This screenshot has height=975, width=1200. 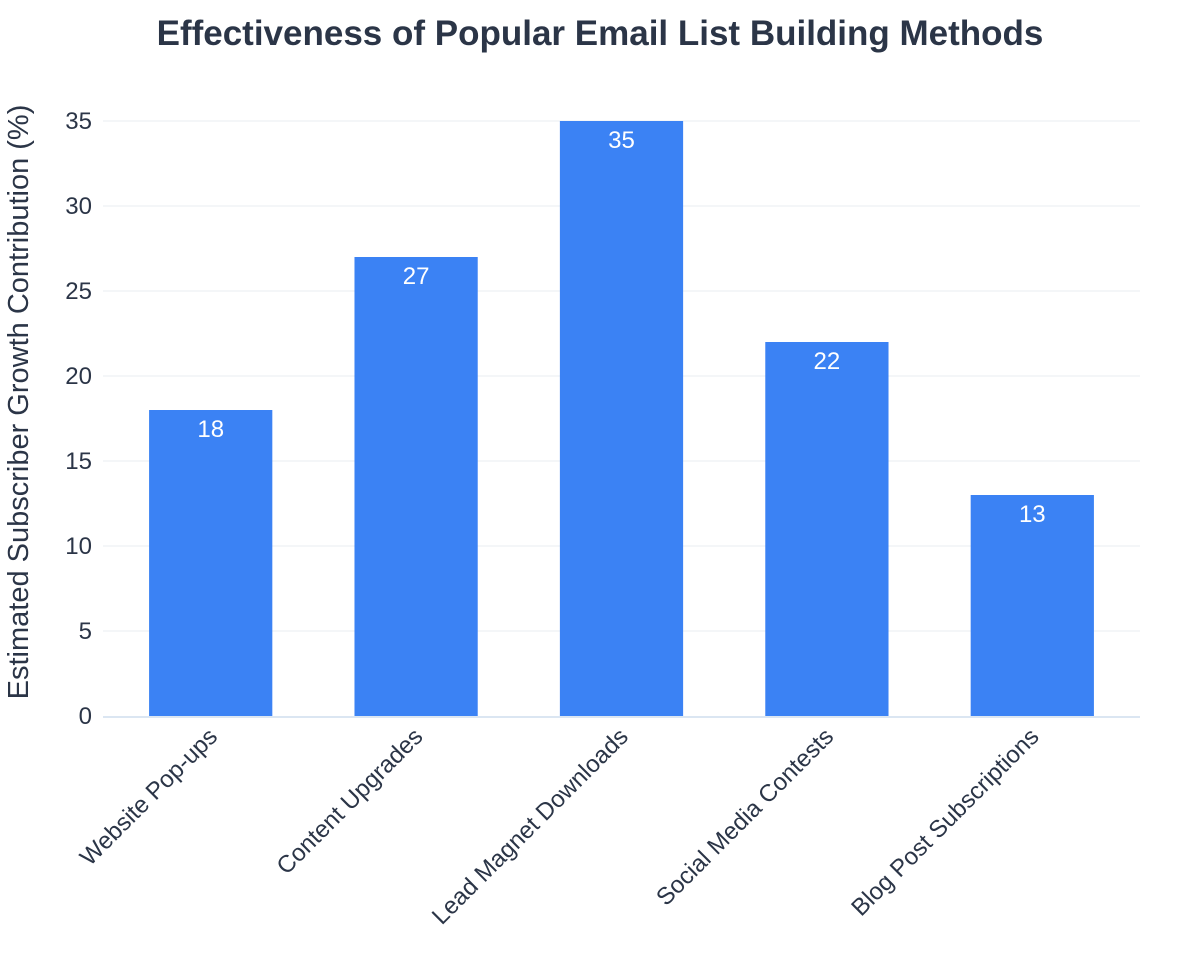 What do you see at coordinates (85, 631) in the screenshot?
I see `y-tick-label: 5` at bounding box center [85, 631].